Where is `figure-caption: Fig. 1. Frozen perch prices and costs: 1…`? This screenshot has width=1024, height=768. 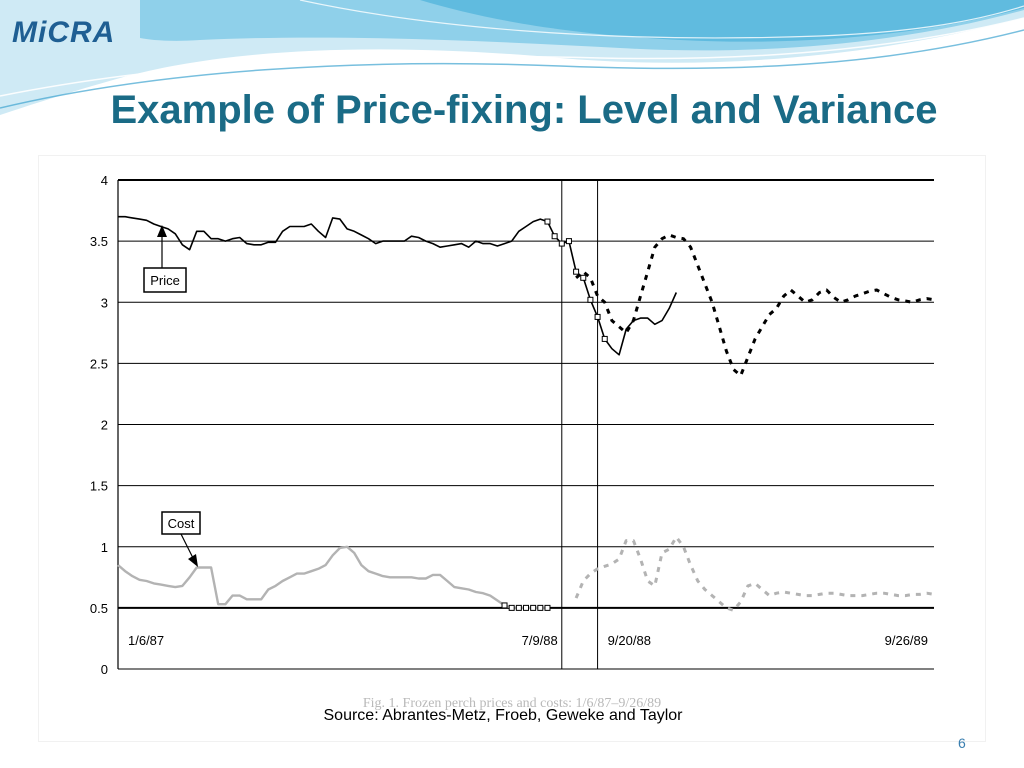 figure-caption: Fig. 1. Frozen perch prices and costs: 1… is located at coordinates (512, 703).